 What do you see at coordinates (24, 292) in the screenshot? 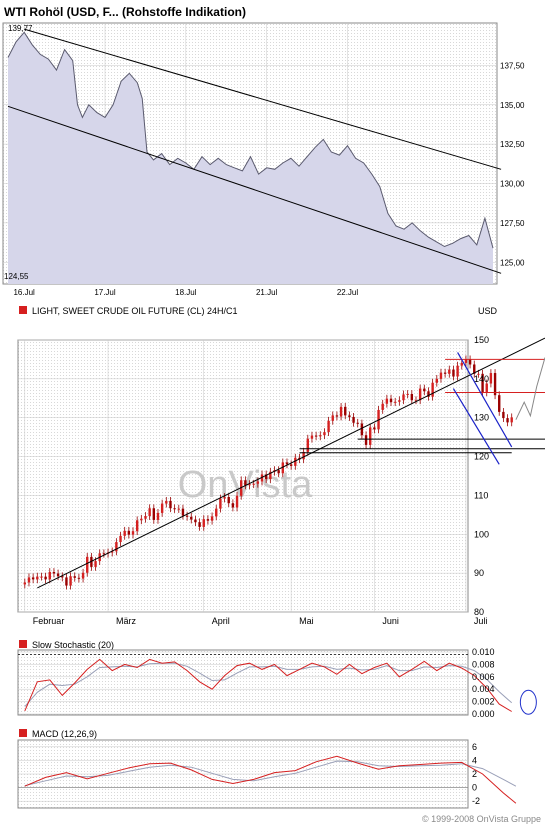
I see `intraday-x-tick-label: 16.Jul` at bounding box center [24, 292].